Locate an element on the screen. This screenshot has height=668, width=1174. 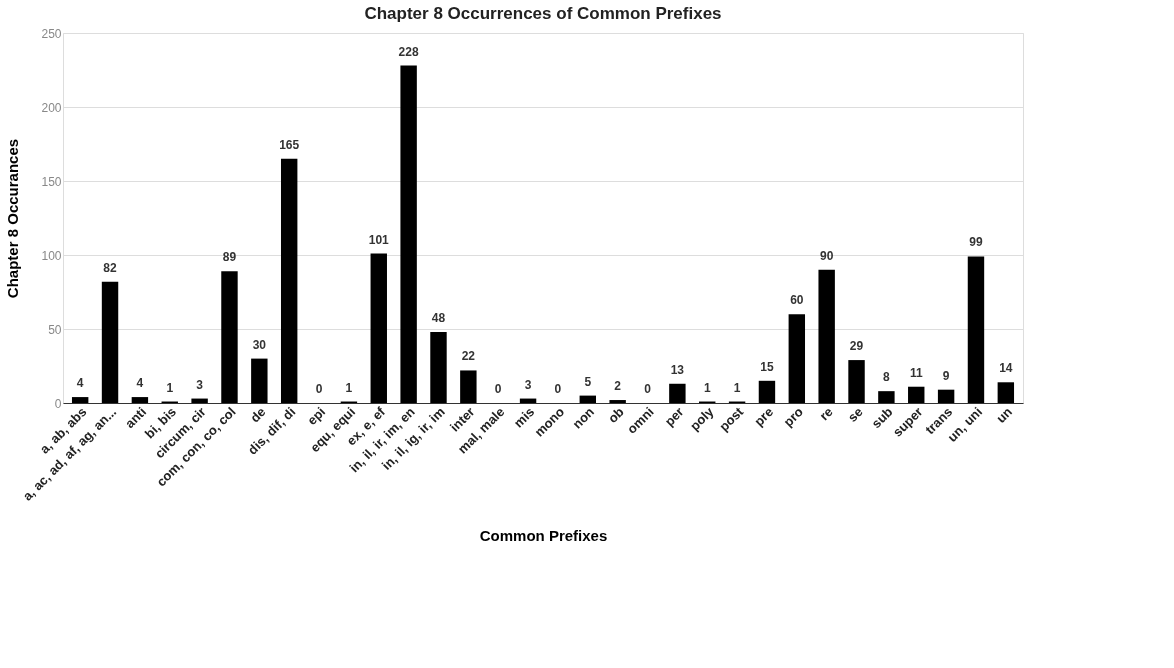
x-tick-label: epi is located at coordinates (316, 416).